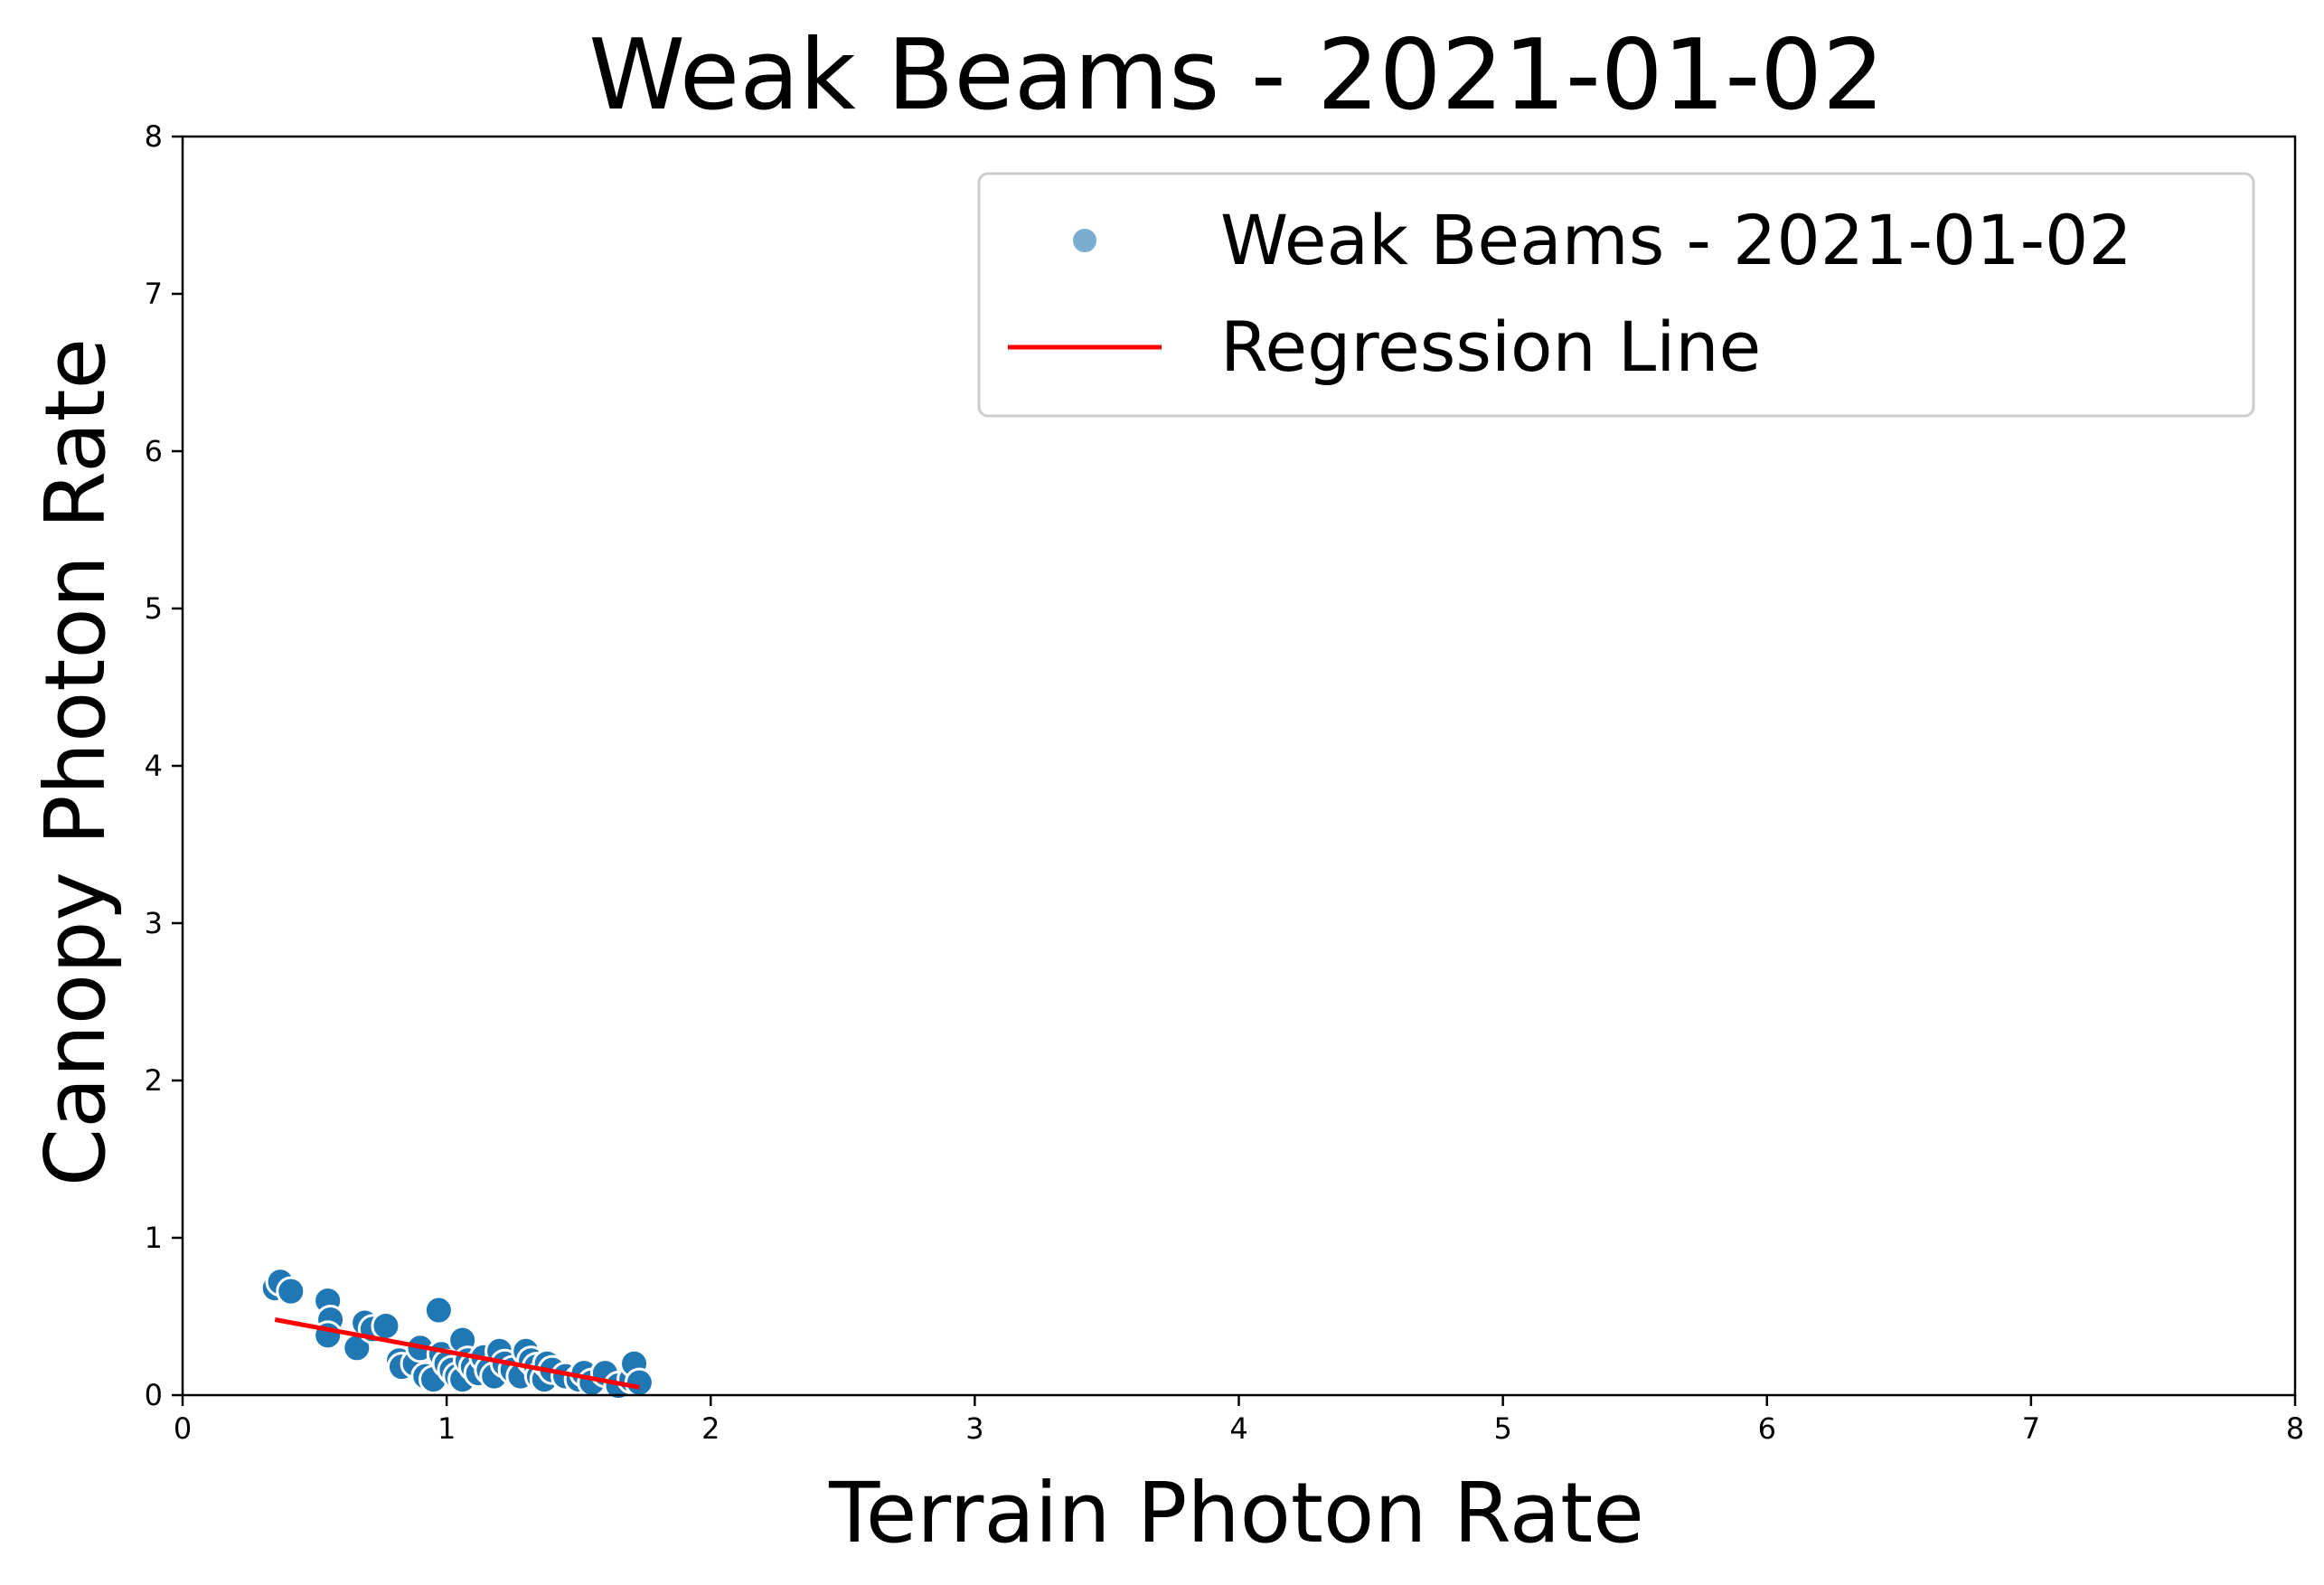 The image size is (2324, 1585). What do you see at coordinates (1238, 1428) in the screenshot?
I see `x-tick-label: 4` at bounding box center [1238, 1428].